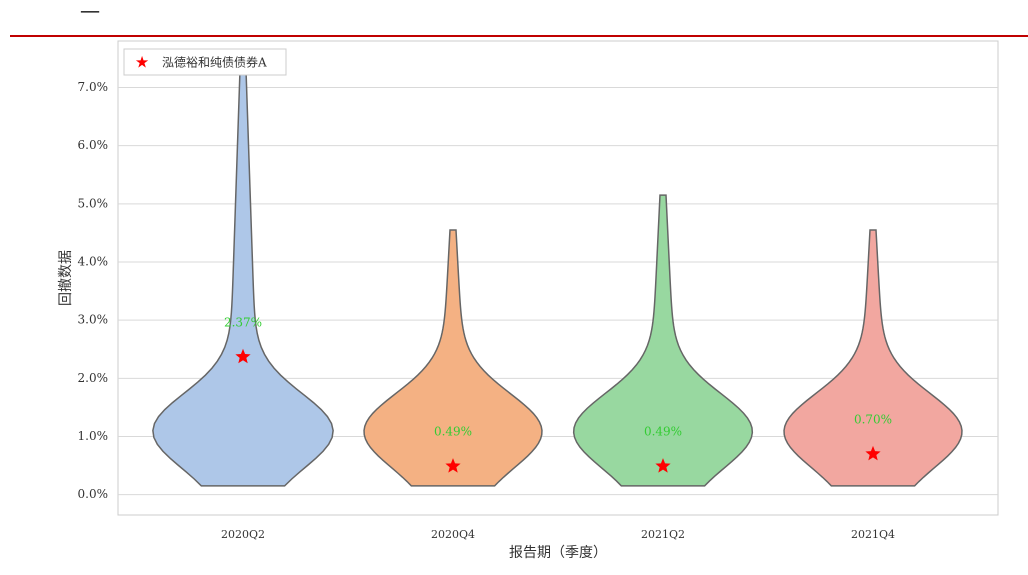 This screenshot has width=1028, height=575. I want to click on y-tick-label: 0.0%, so click(93, 494).